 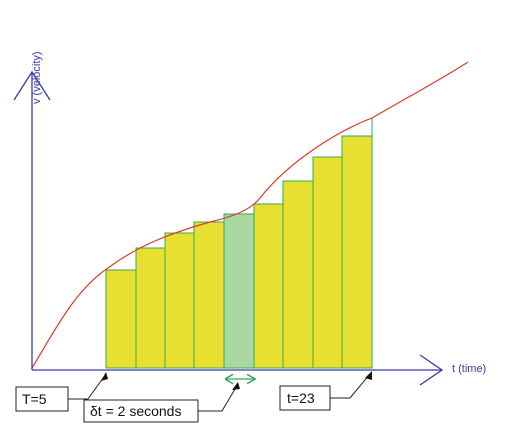 What do you see at coordinates (34, 399) in the screenshot?
I see `start-time-label: T=5` at bounding box center [34, 399].